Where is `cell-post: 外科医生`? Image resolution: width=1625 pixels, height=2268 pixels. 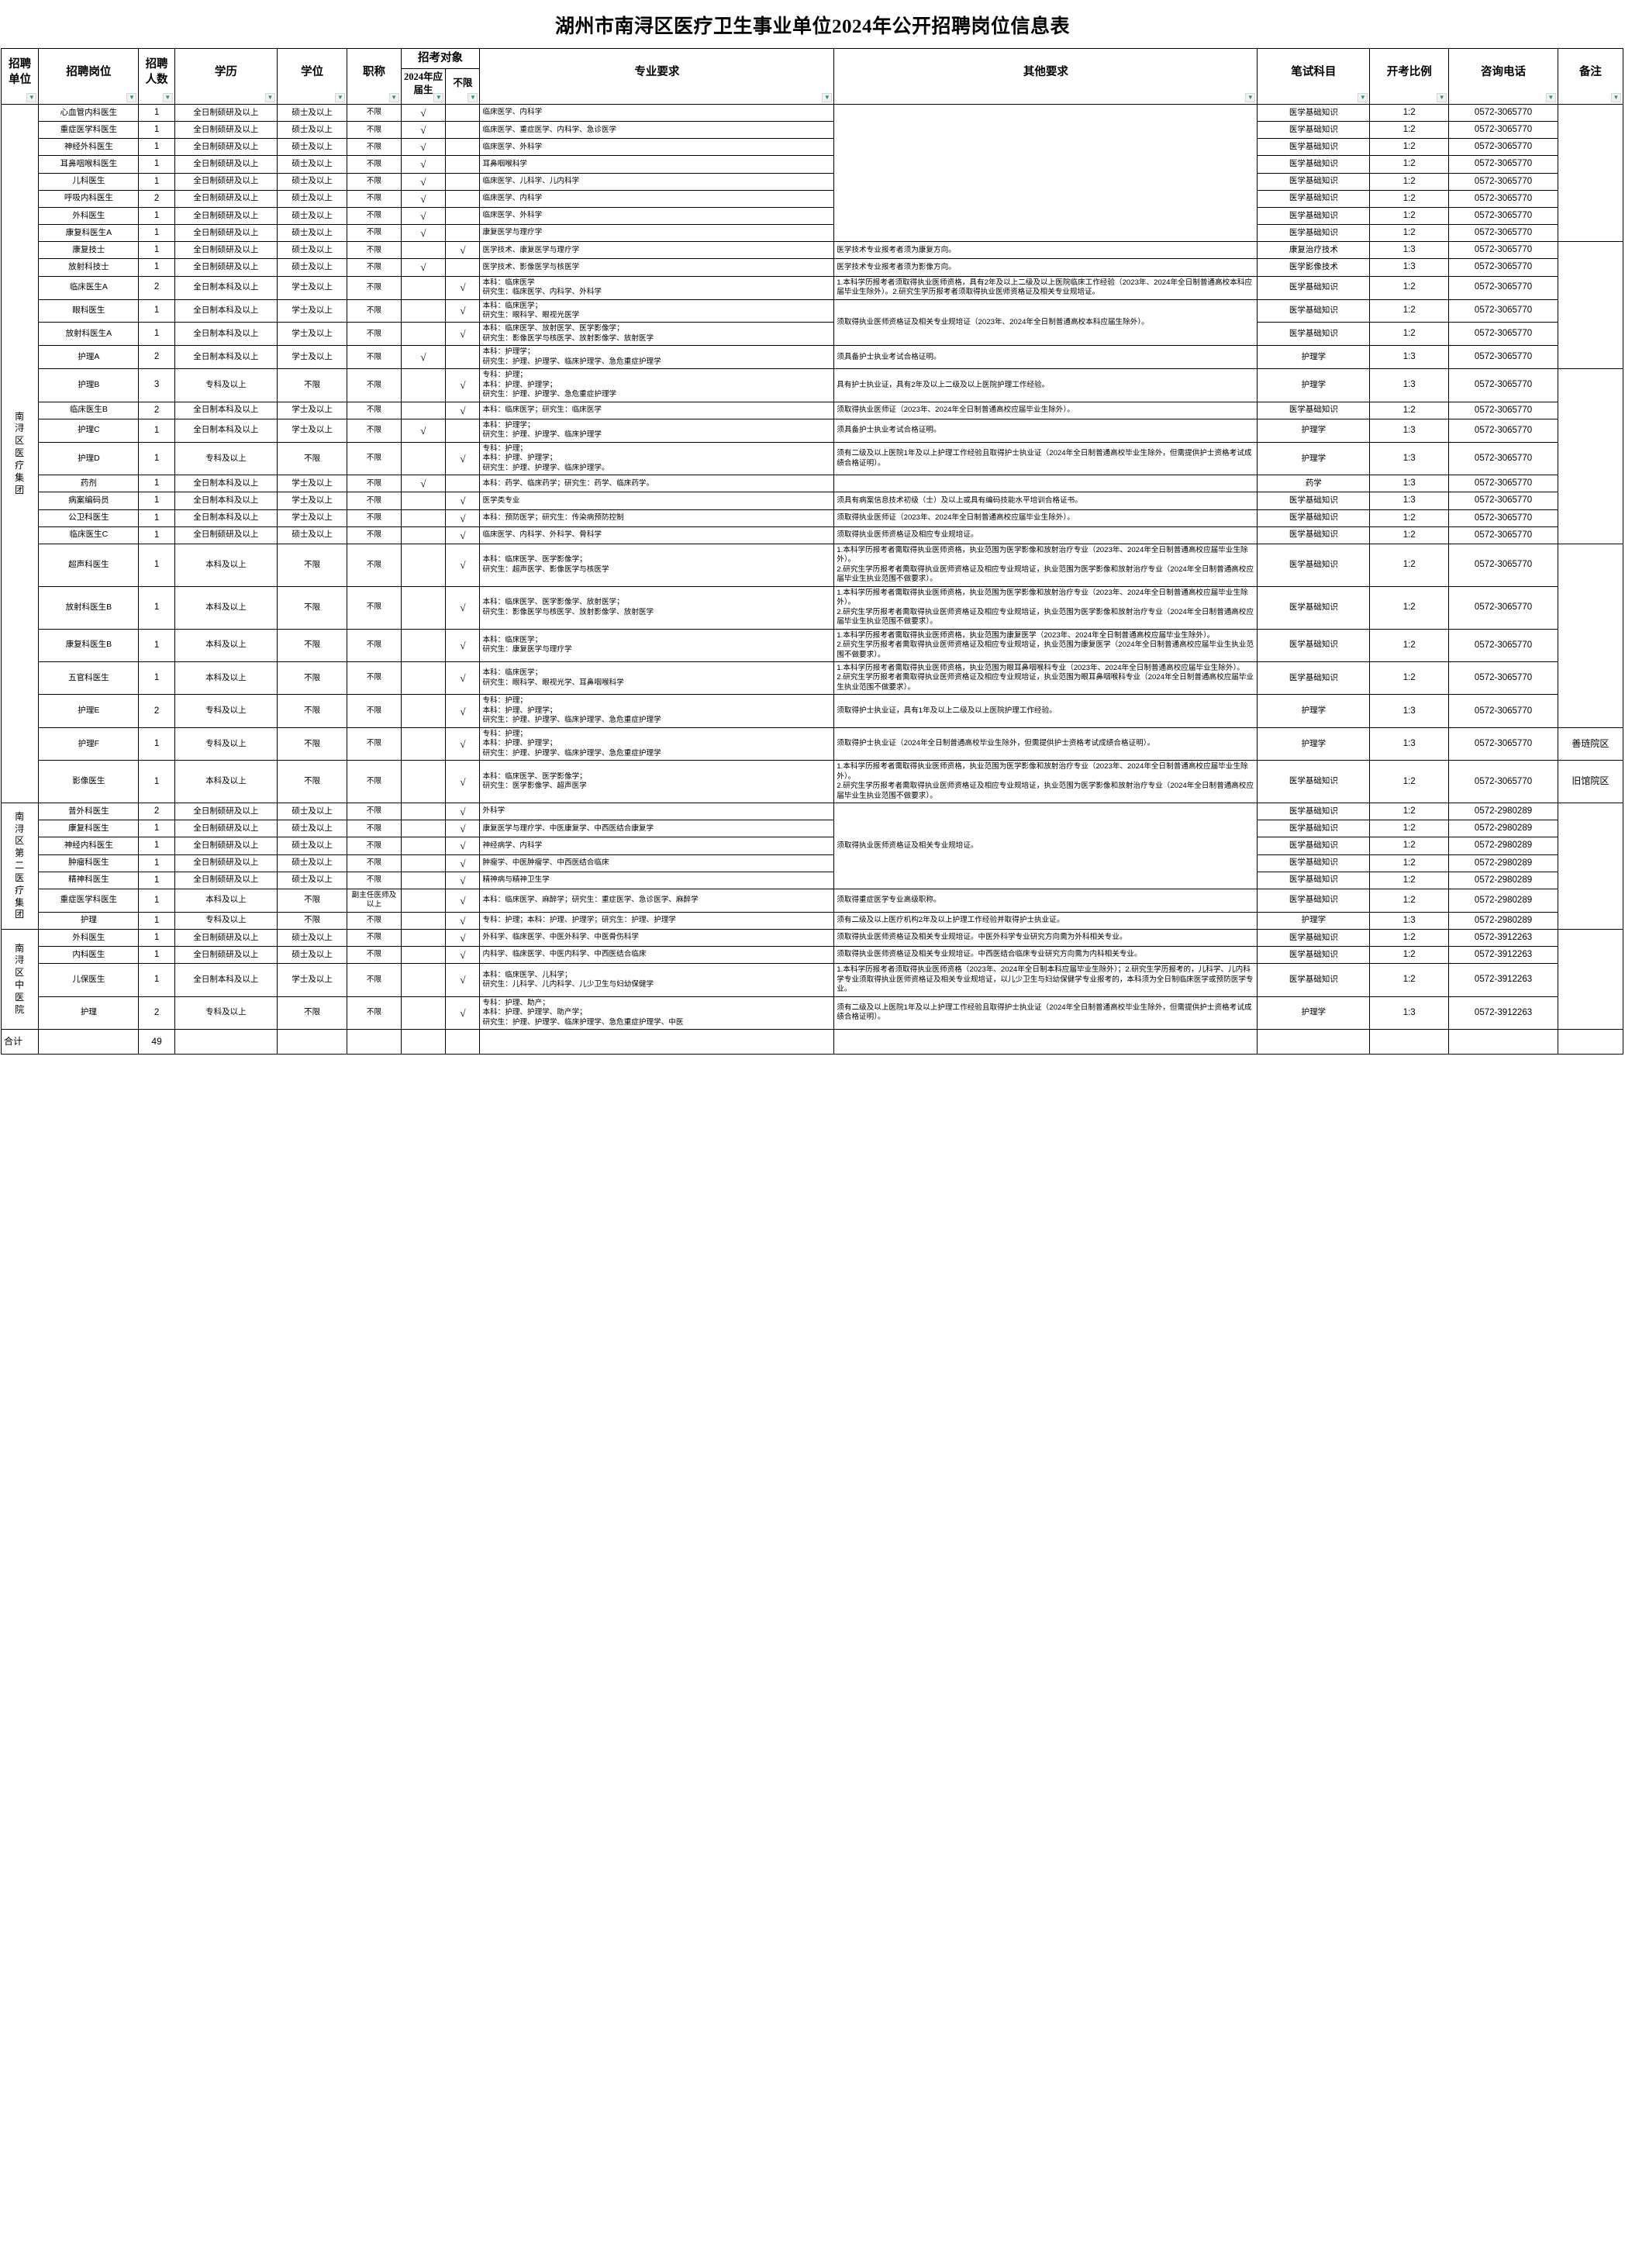
cell-post: 外科医生 is located at coordinates (89, 938).